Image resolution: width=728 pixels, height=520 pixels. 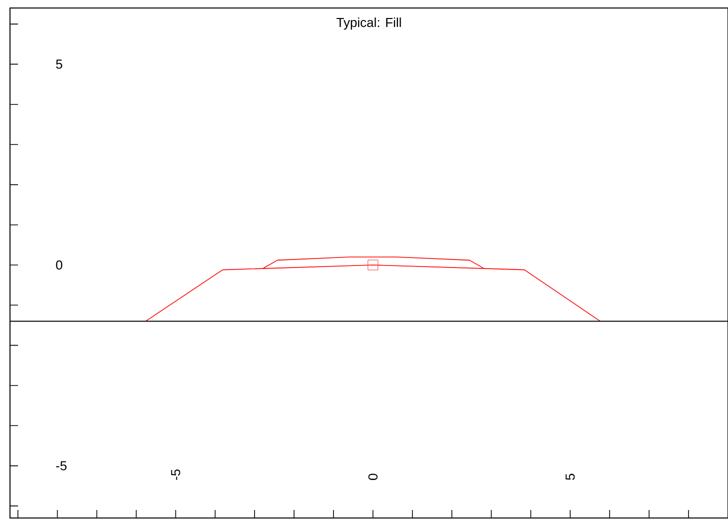 What do you see at coordinates (175, 474) in the screenshot?
I see `x-tick-label: -5` at bounding box center [175, 474].